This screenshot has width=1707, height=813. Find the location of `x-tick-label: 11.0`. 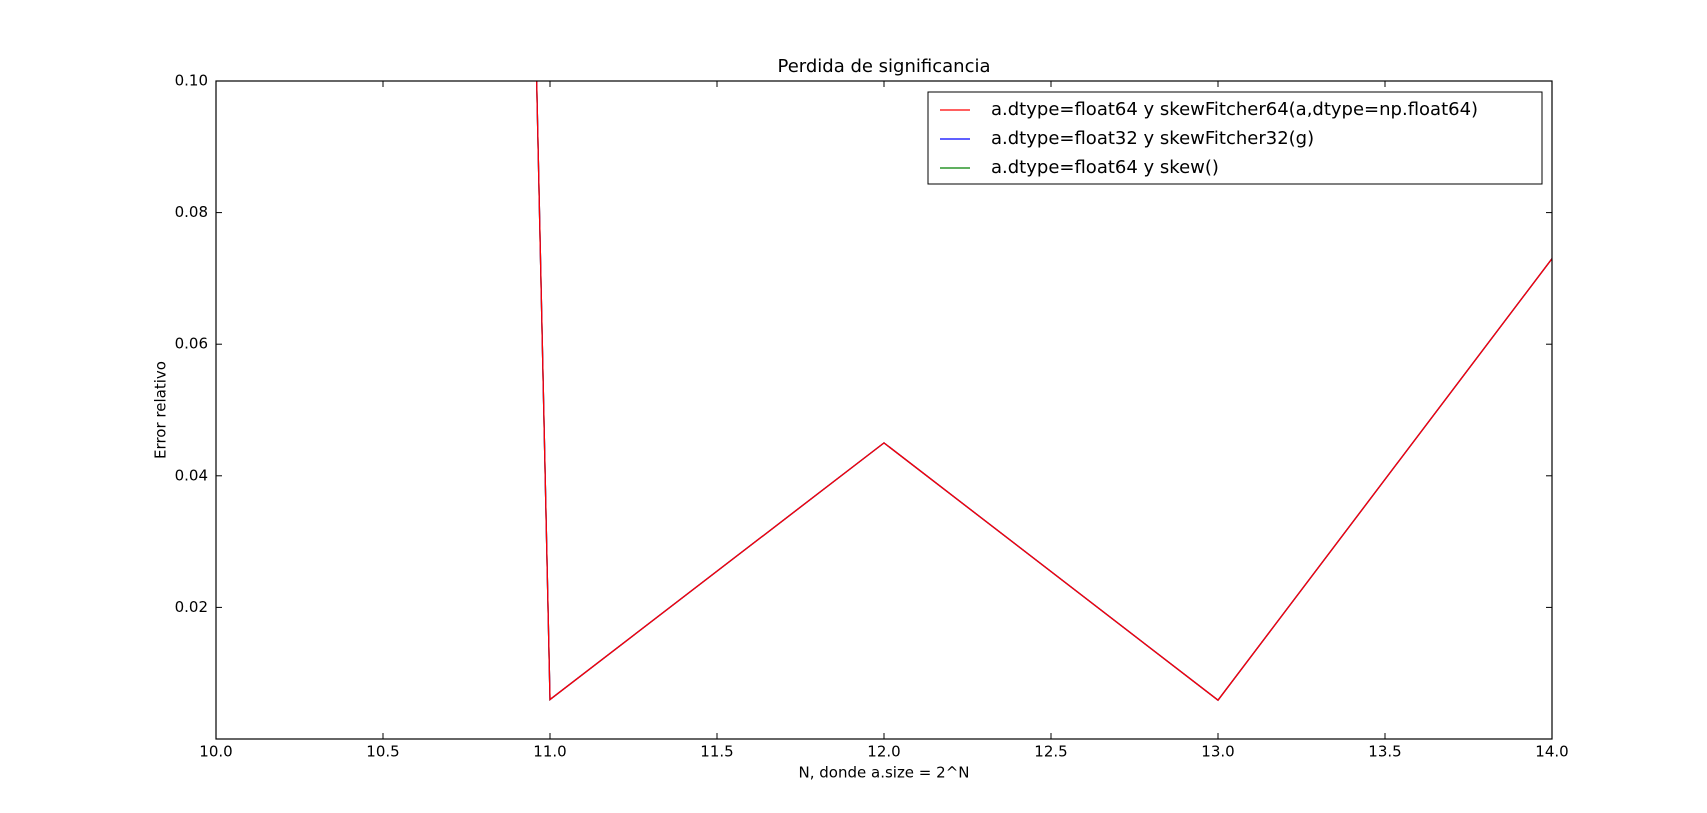

x-tick-label: 11.0 is located at coordinates (549, 752).